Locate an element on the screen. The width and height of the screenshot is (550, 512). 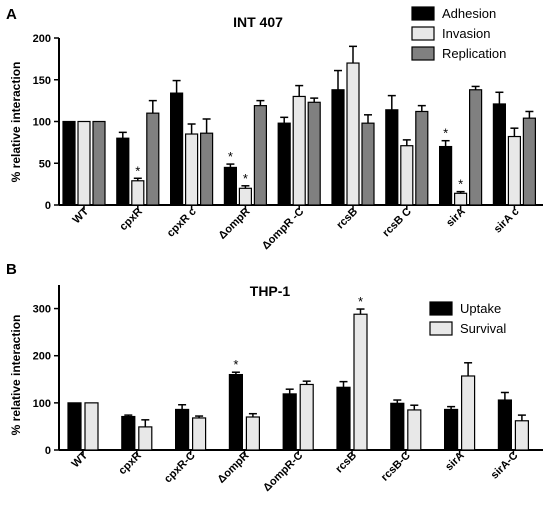
panel-a-legend-swatch-invasion is located at coordinates (423, 33).